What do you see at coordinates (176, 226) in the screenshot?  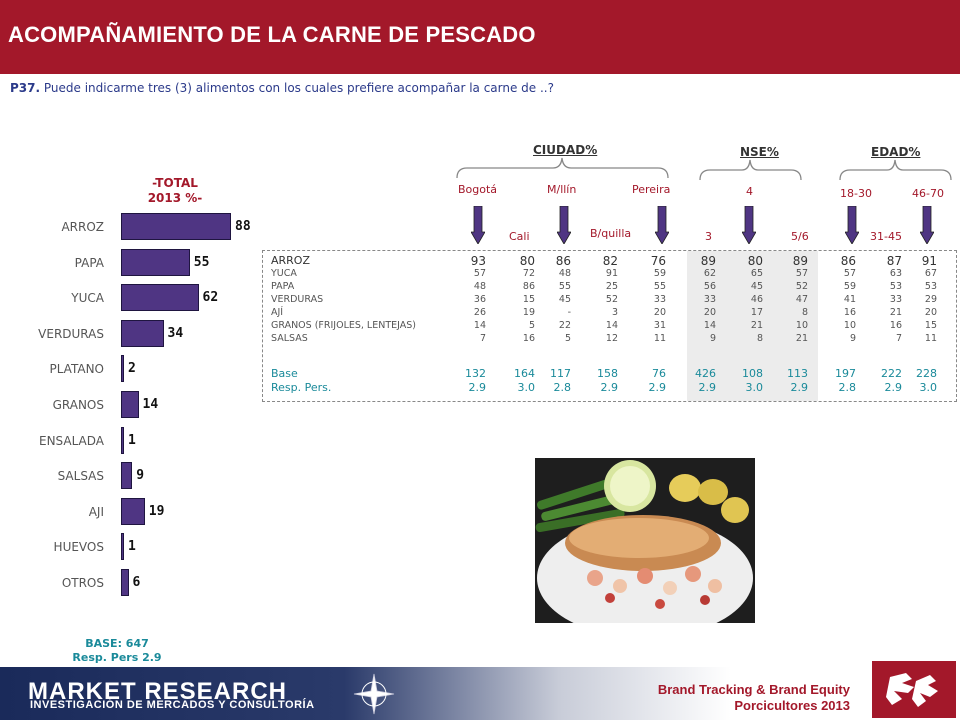 I see `bar-arroz` at bounding box center [176, 226].